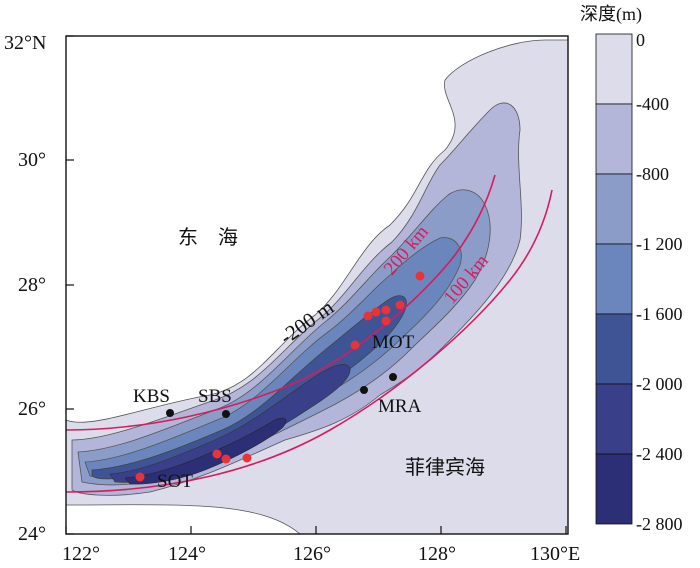  What do you see at coordinates (364, 390) in the screenshot?
I see `site-point-mra` at bounding box center [364, 390].